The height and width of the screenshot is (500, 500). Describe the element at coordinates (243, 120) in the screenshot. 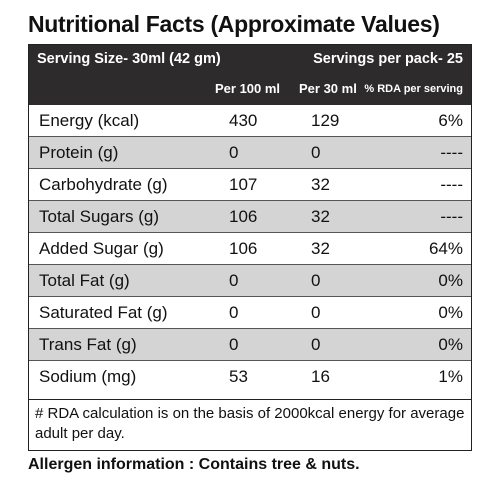

I see `value-per-100ml: 430` at that location.